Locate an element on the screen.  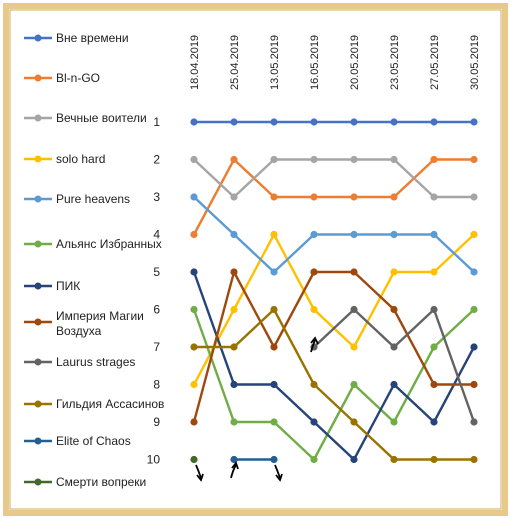
legend-item: Гильдия Ассасинов is located at coordinates (94, 404).